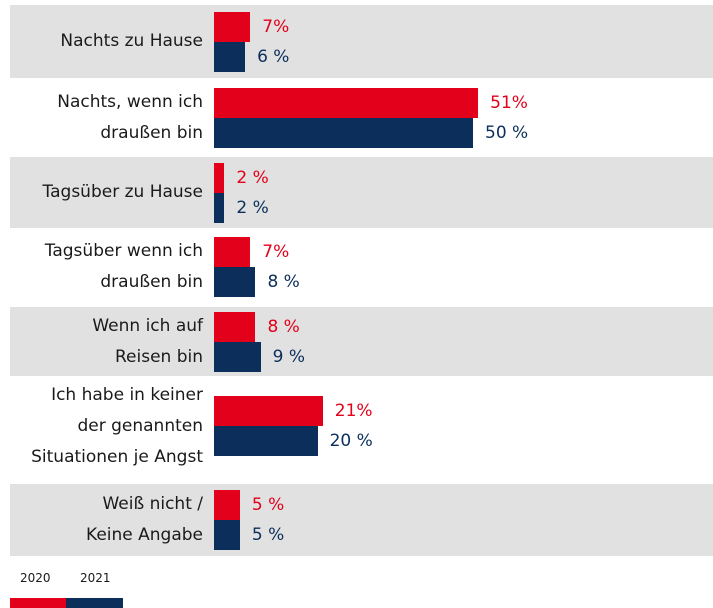  Describe the element at coordinates (35, 578) in the screenshot. I see `legend-label: 2020` at that location.